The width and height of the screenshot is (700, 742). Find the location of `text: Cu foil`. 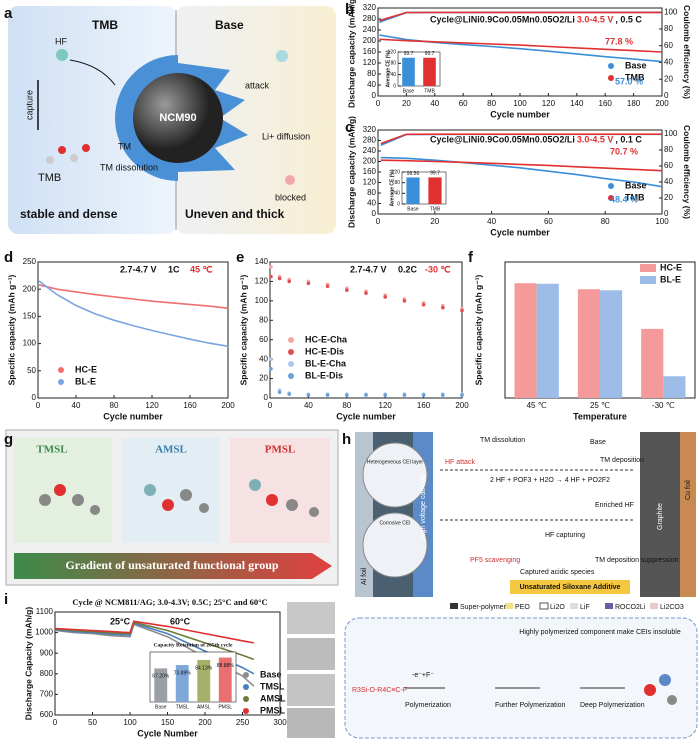

text: Cu foil is located at coordinates (688, 490).